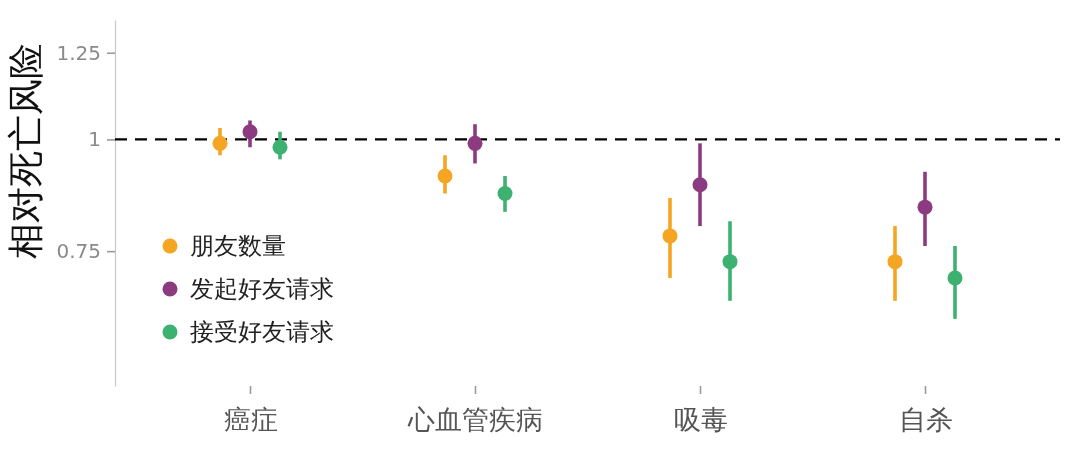  I want to click on legend-label: 朋友数量, so click(238, 246).